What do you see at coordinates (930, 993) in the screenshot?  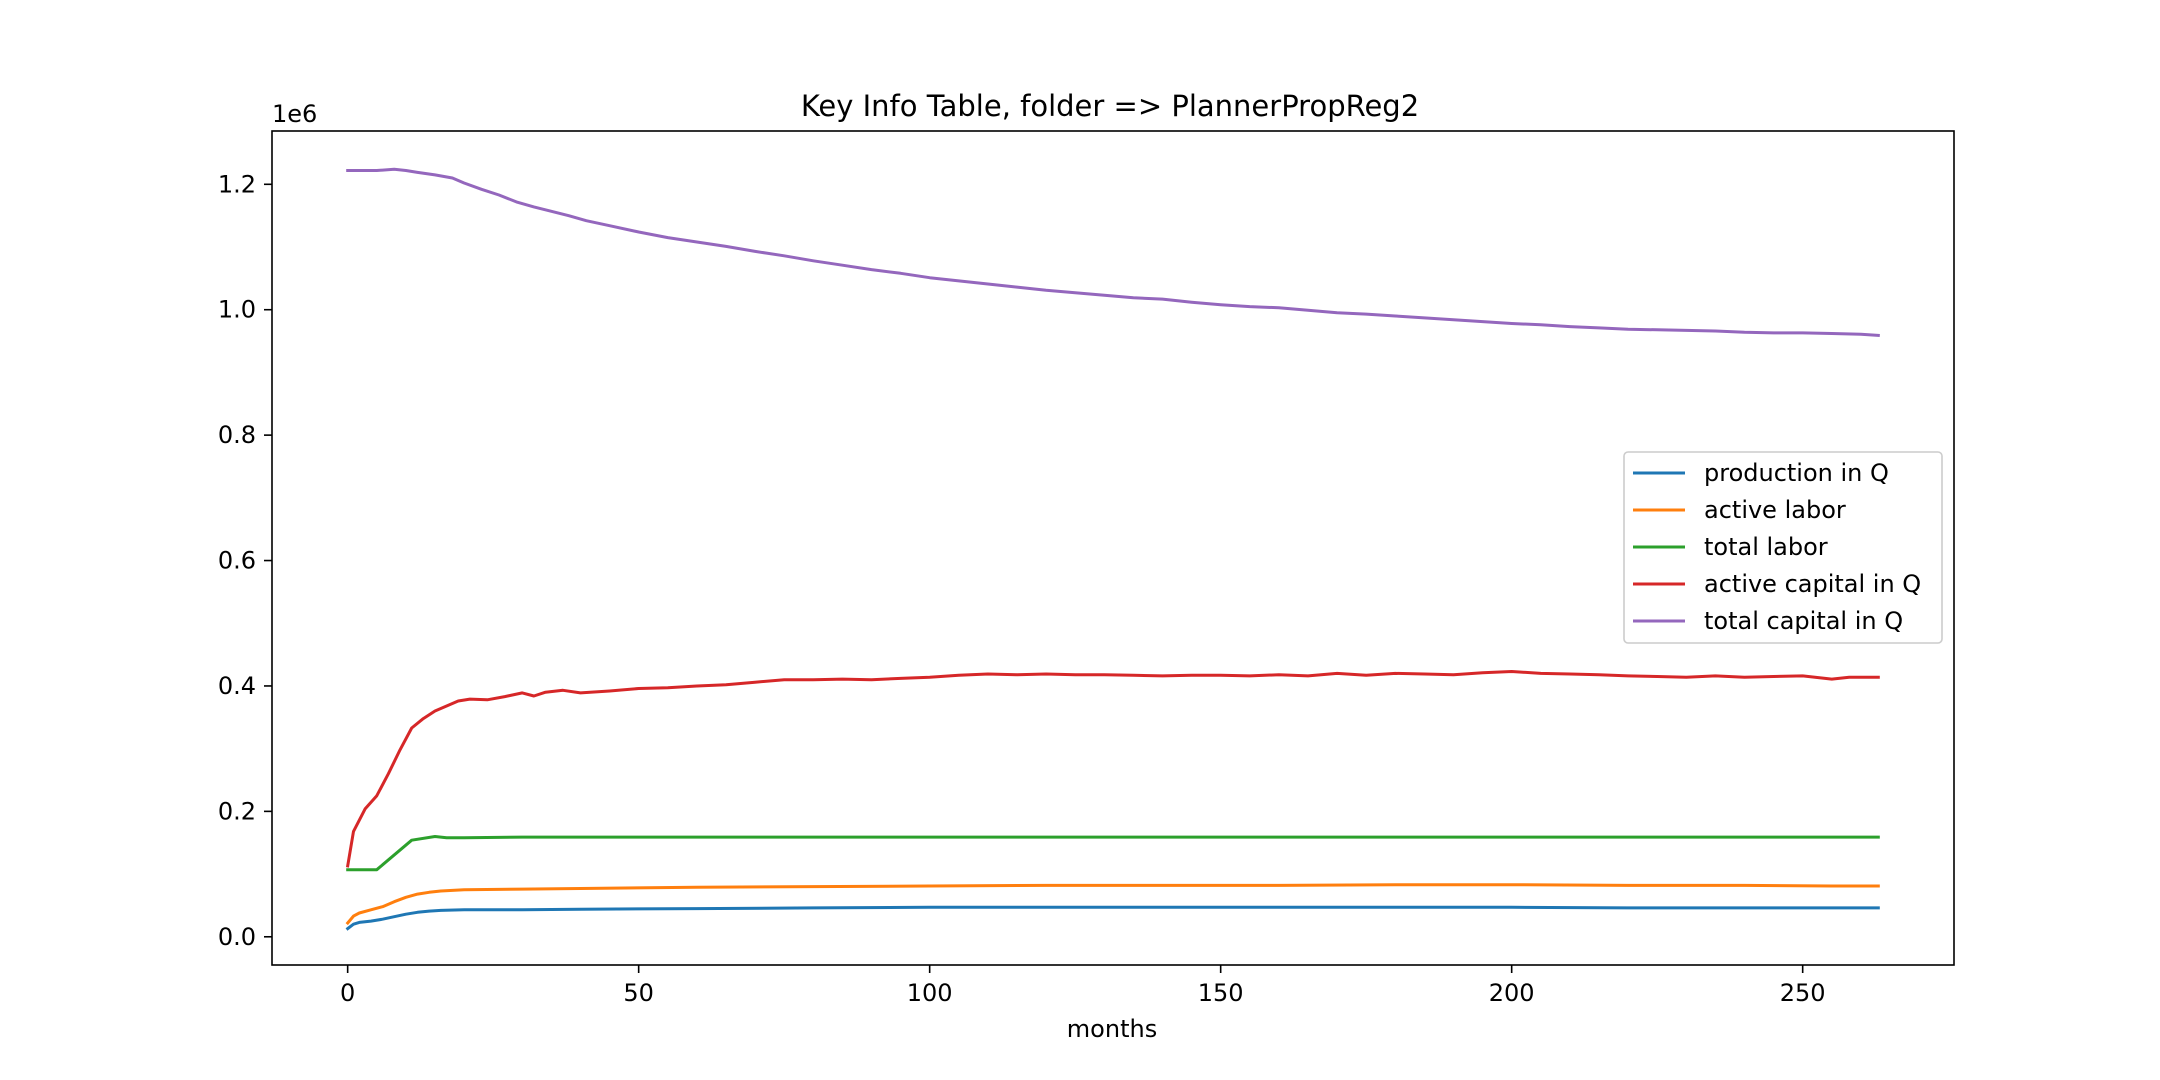 I see `x-tick-label: 100` at bounding box center [930, 993].